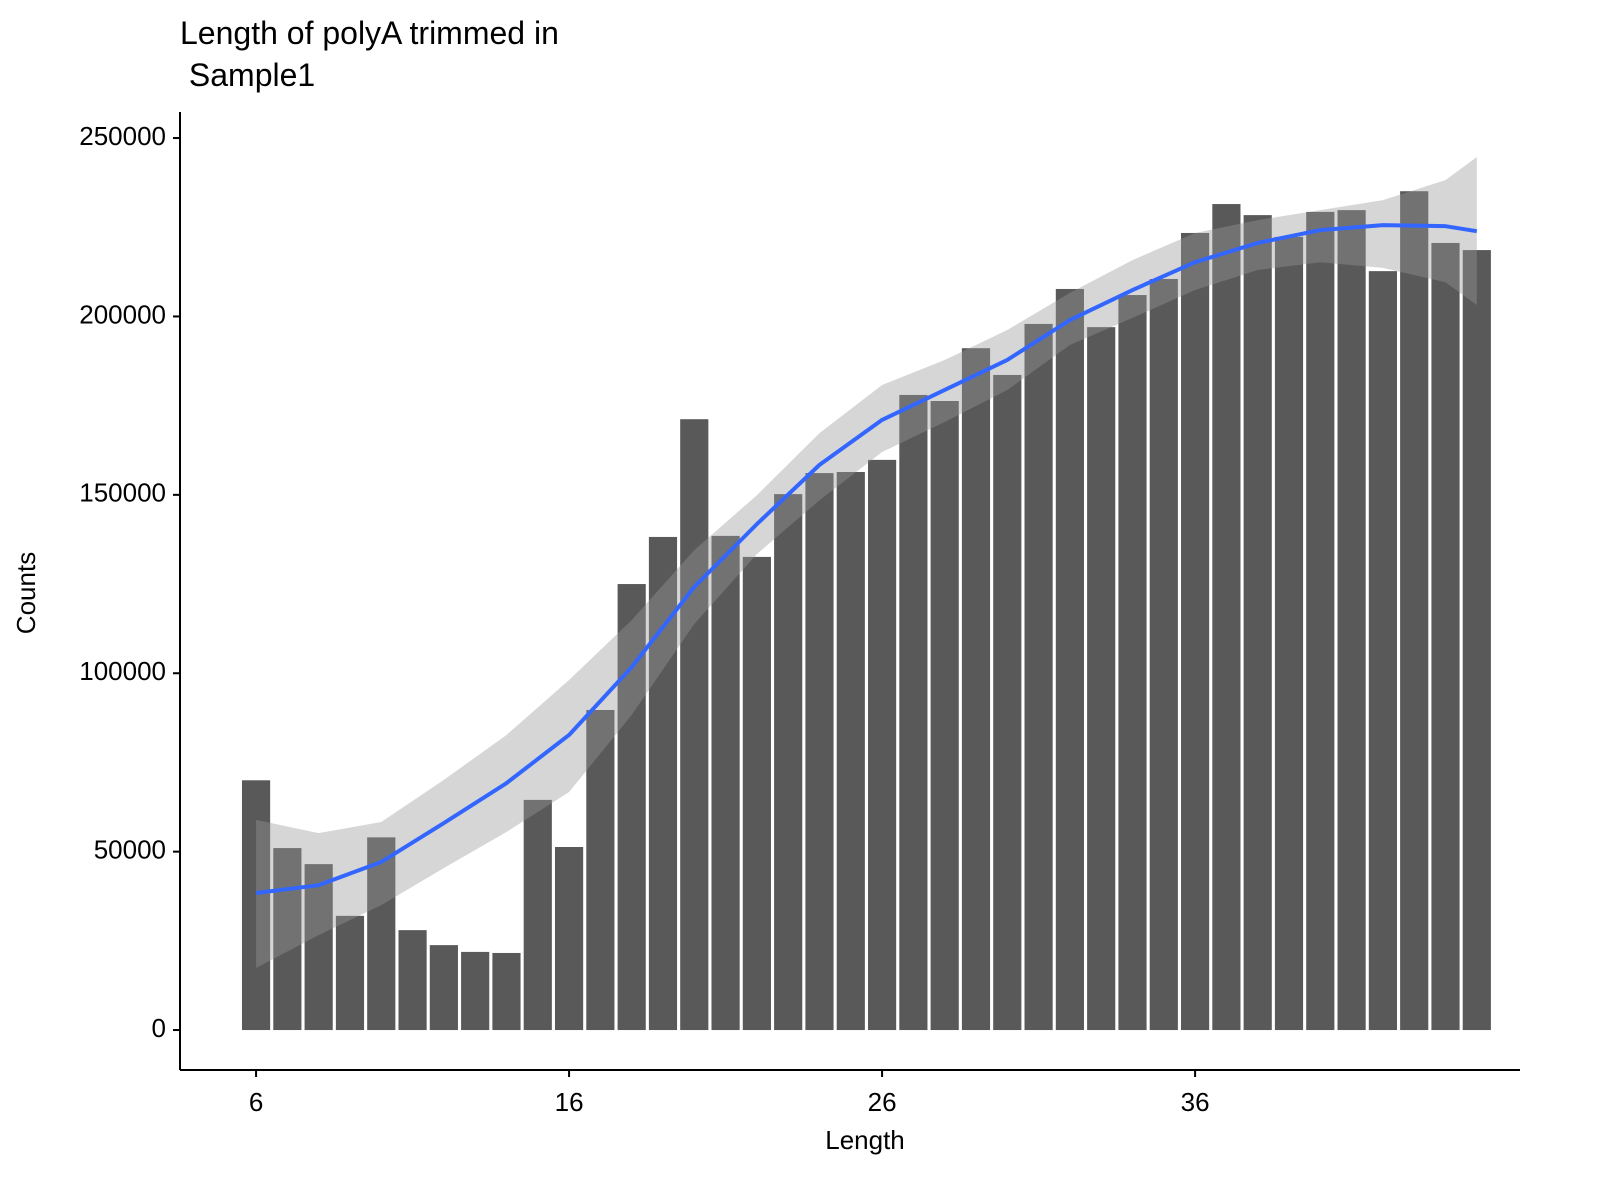  I want to click on y-tick-label: 50000, so click(130, 850).